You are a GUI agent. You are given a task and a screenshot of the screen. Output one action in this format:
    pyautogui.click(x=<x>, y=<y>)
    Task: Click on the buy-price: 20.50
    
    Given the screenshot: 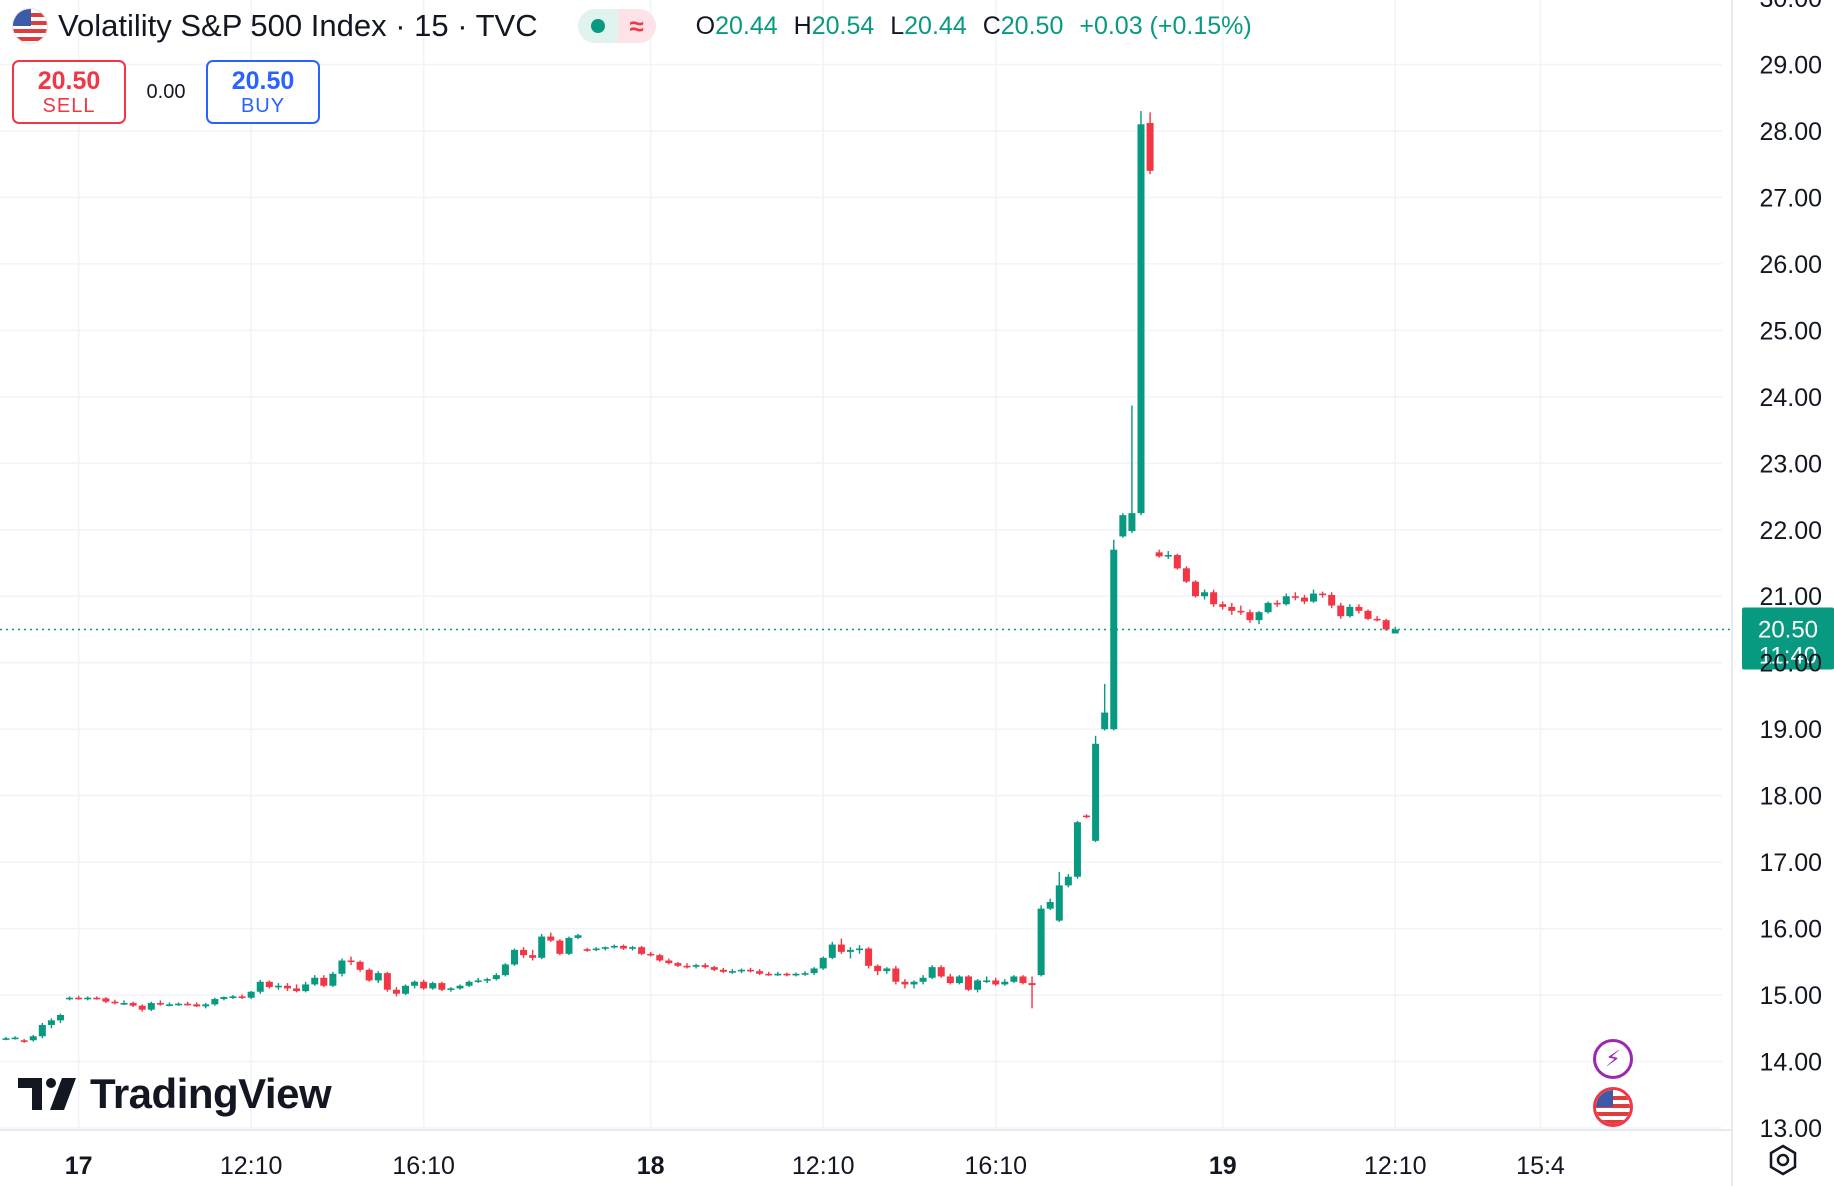 What is the action you would take?
    pyautogui.click(x=263, y=81)
    